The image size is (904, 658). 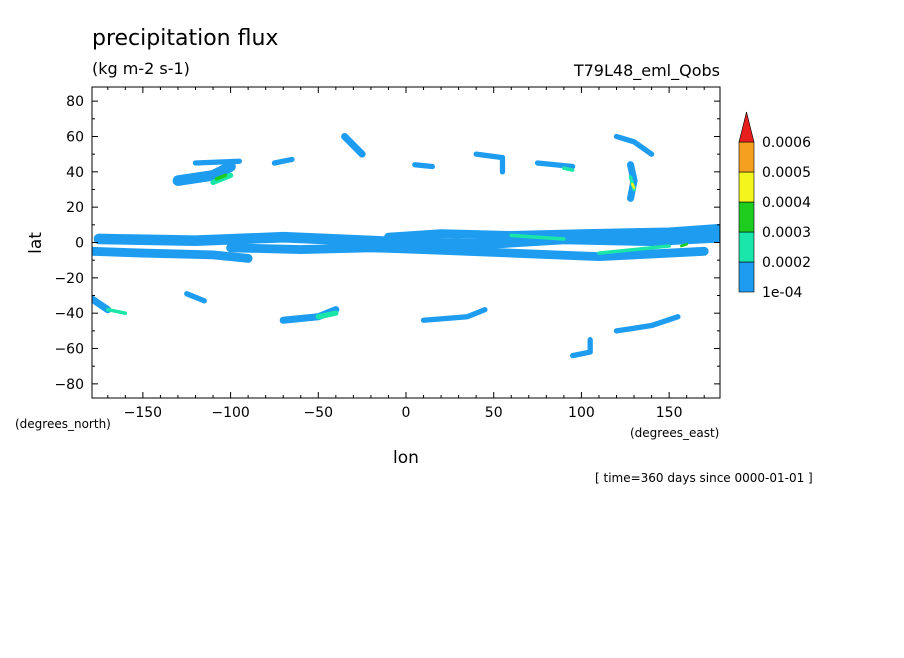 I want to click on x-tick-label: 100, so click(x=581, y=413).